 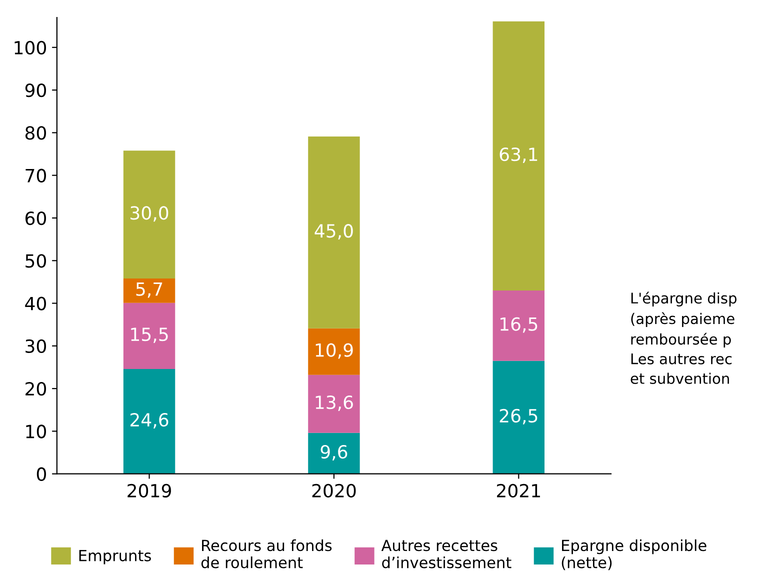 What do you see at coordinates (115, 557) in the screenshot?
I see `legend-label: Emprunts` at bounding box center [115, 557].